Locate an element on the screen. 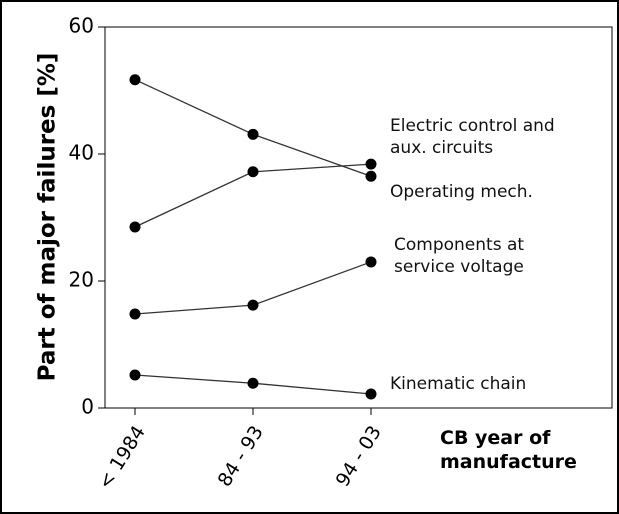 Image resolution: width=619 pixels, height=514 pixels. y-axis-title: Part of major failures [%] is located at coordinates (48, 217).